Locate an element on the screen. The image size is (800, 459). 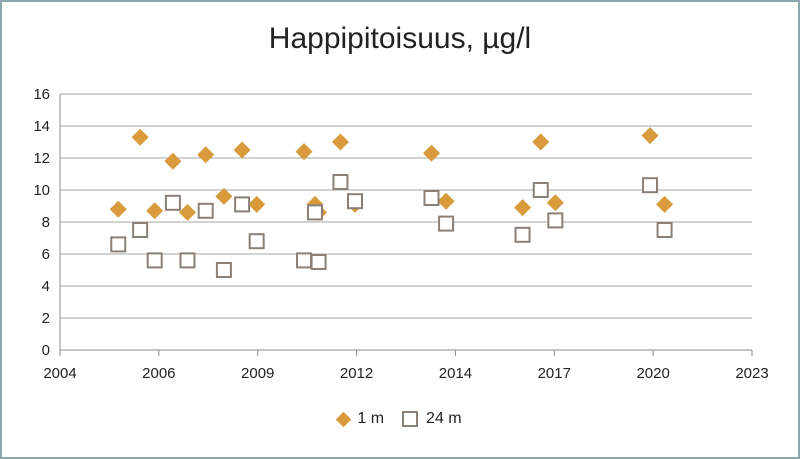
y-tick-label: 2 is located at coordinates (46, 318).